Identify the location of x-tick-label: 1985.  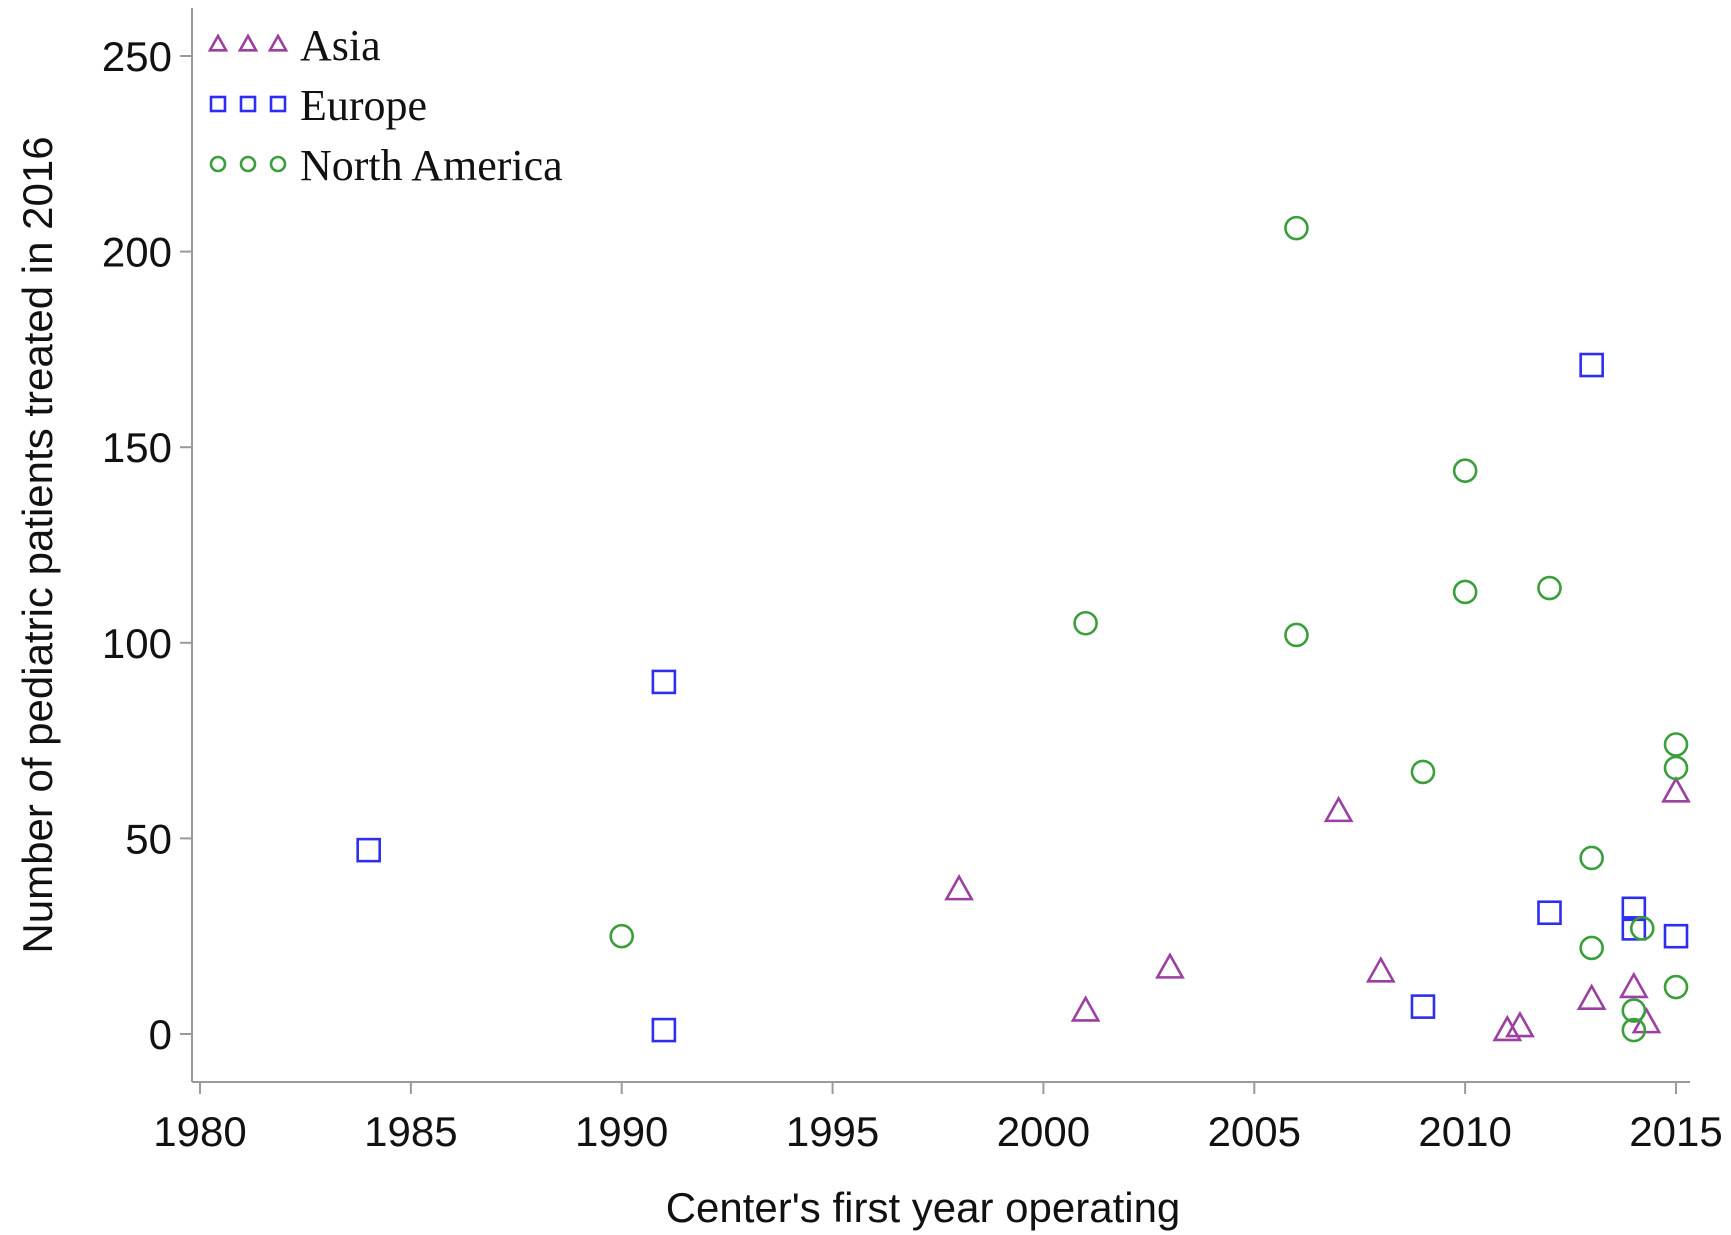
(410, 1131).